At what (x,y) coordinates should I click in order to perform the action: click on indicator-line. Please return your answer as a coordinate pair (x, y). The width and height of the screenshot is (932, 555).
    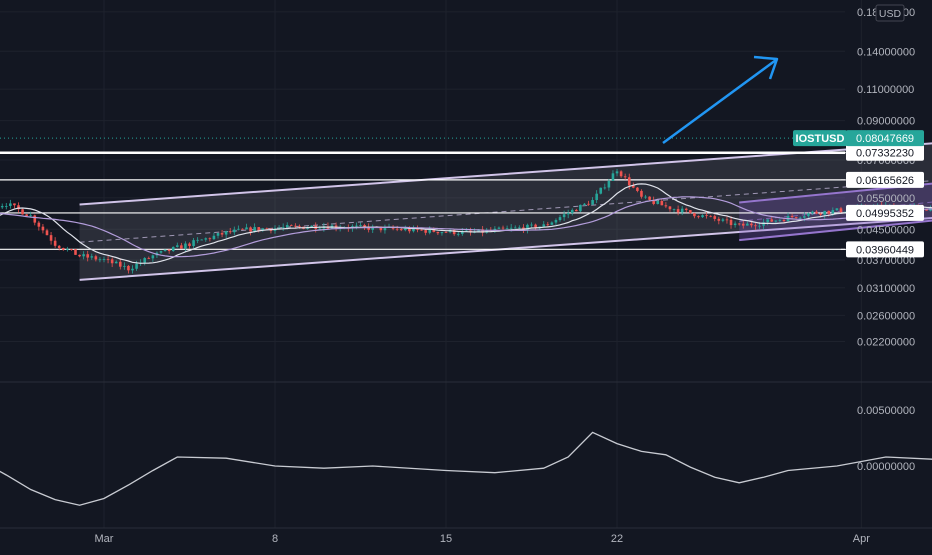
    Looking at the image, I should click on (466, 468).